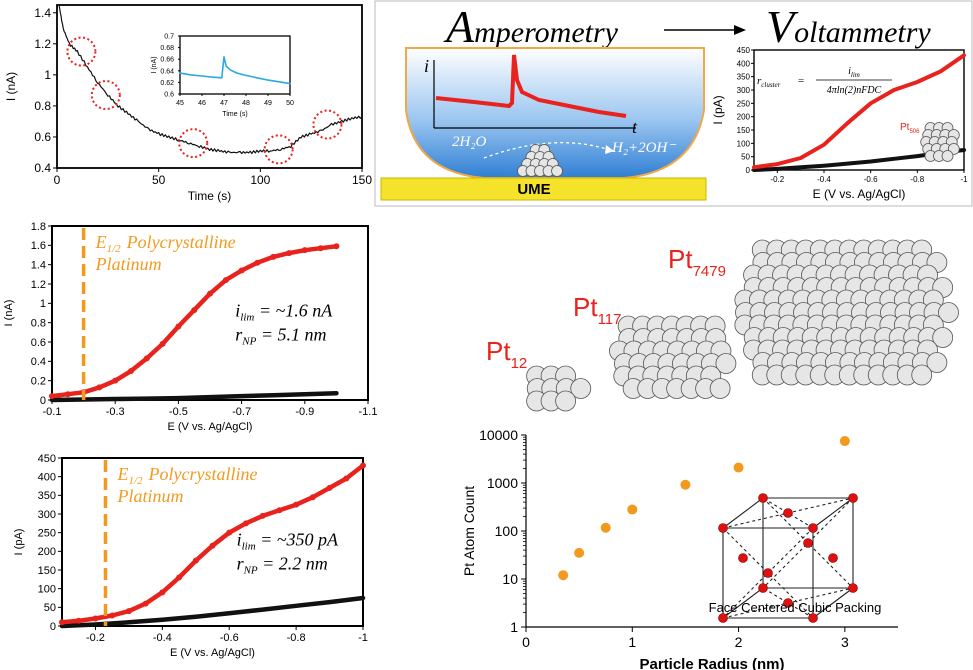 The height and width of the screenshot is (670, 973). I want to click on arrow-head-icon, so click(740, 30).